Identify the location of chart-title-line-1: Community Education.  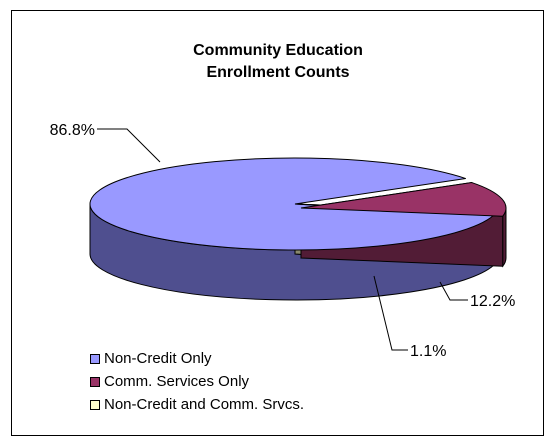
(278, 50).